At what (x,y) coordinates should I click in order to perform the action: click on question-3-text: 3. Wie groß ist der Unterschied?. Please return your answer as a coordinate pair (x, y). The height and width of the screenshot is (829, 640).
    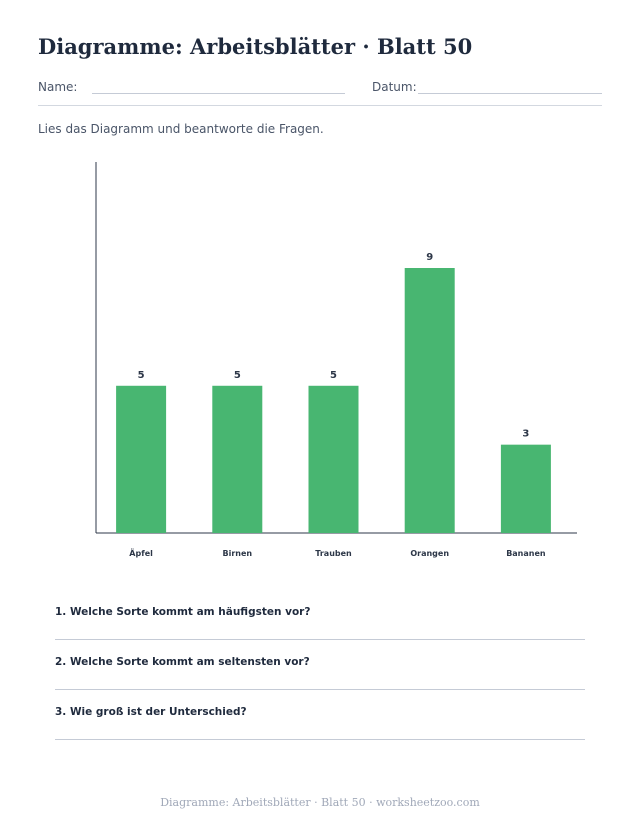
    Looking at the image, I should click on (151, 712).